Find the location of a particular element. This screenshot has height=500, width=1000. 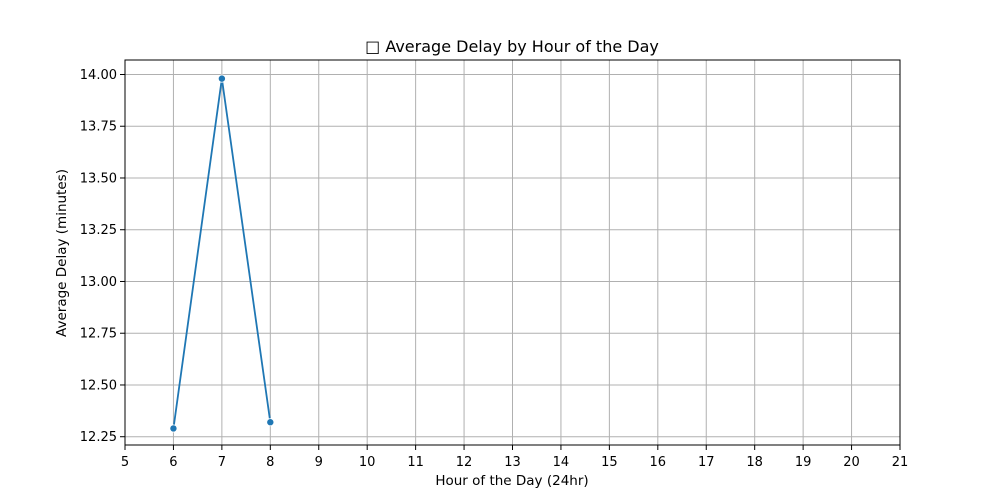

x-tick-label: 21 is located at coordinates (900, 462).